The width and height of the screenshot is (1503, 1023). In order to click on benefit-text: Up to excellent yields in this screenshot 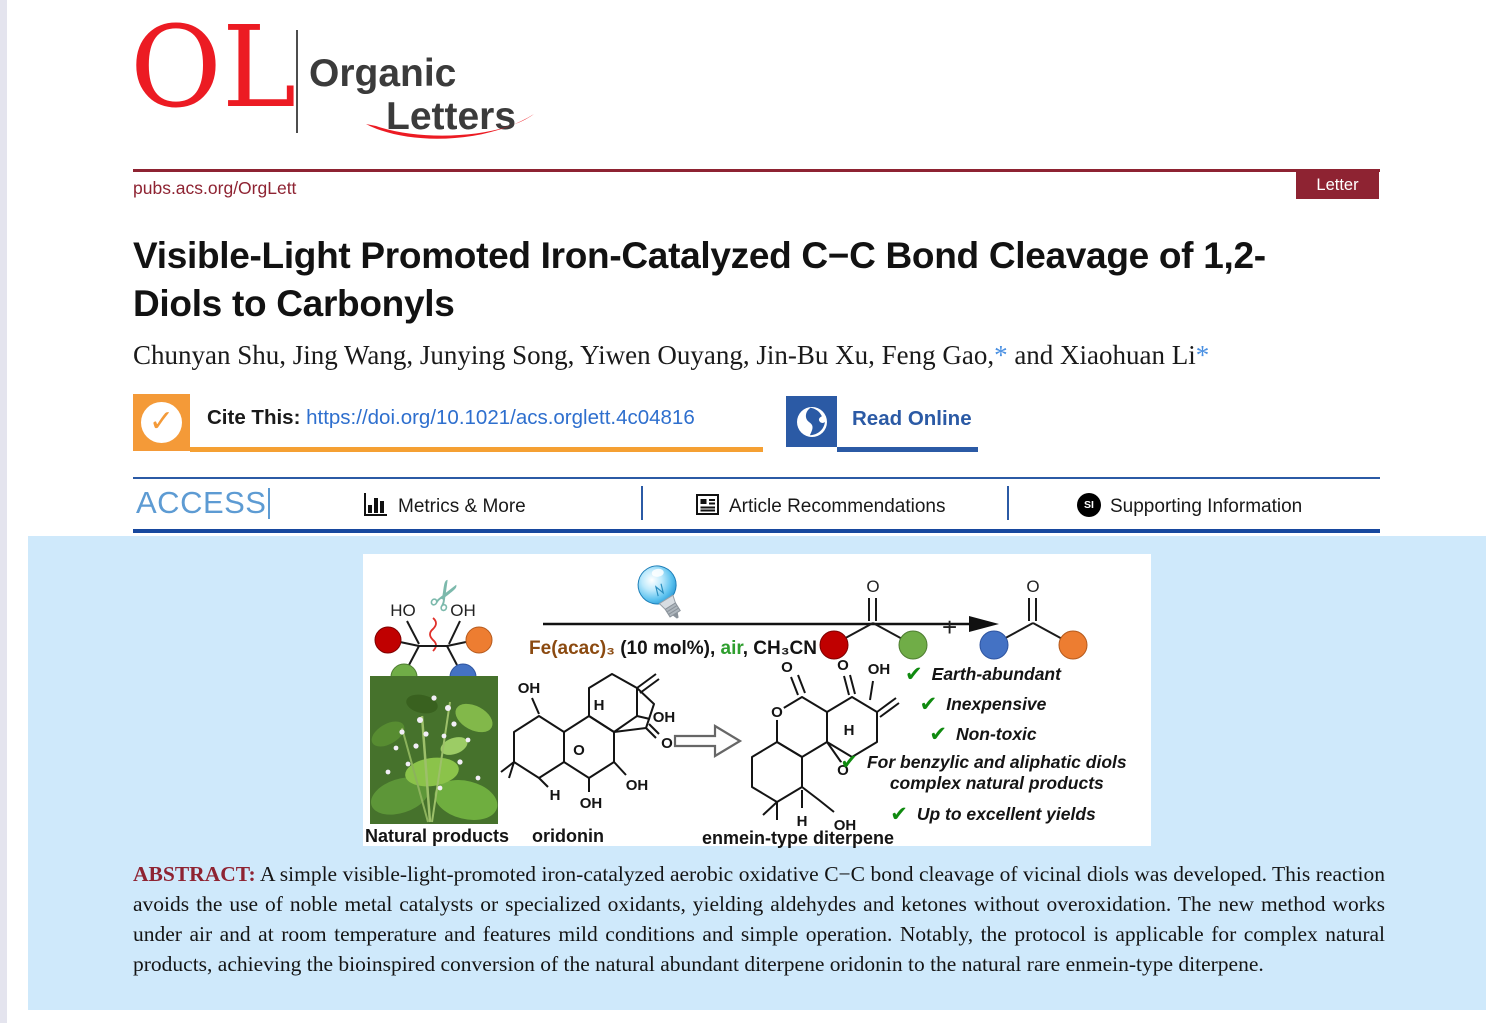, I will do `click(1006, 814)`.